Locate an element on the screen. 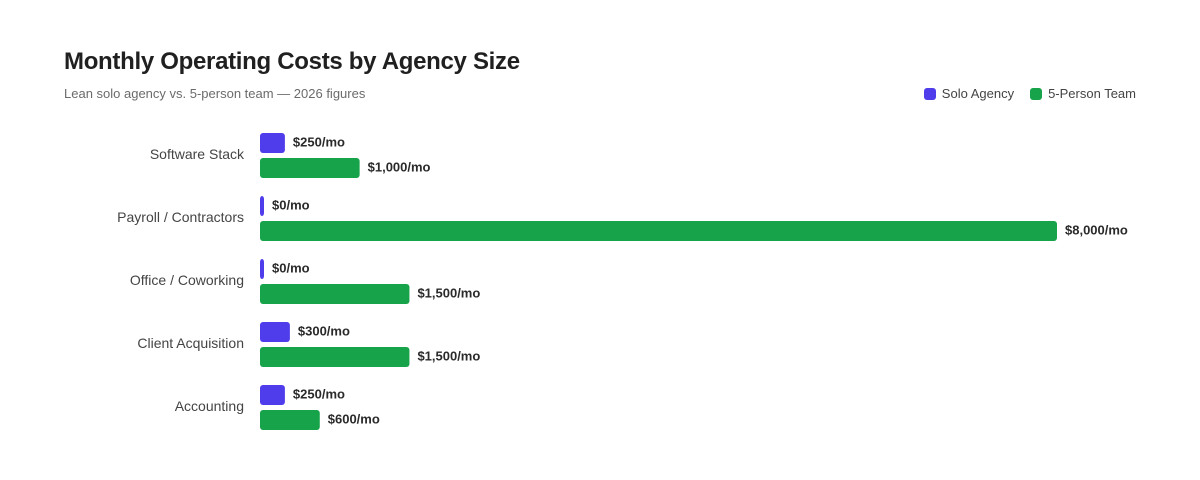 The image size is (1200, 480). bar-5-person-team-office-coworking is located at coordinates (335, 294).